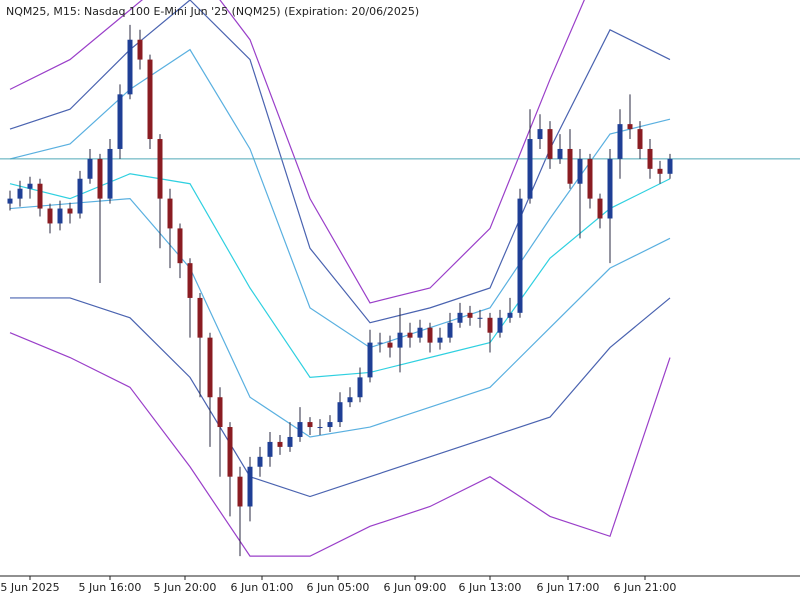  Describe the element at coordinates (110, 587) in the screenshot. I see `x-tick-label: 5 Jun 16:00` at that location.